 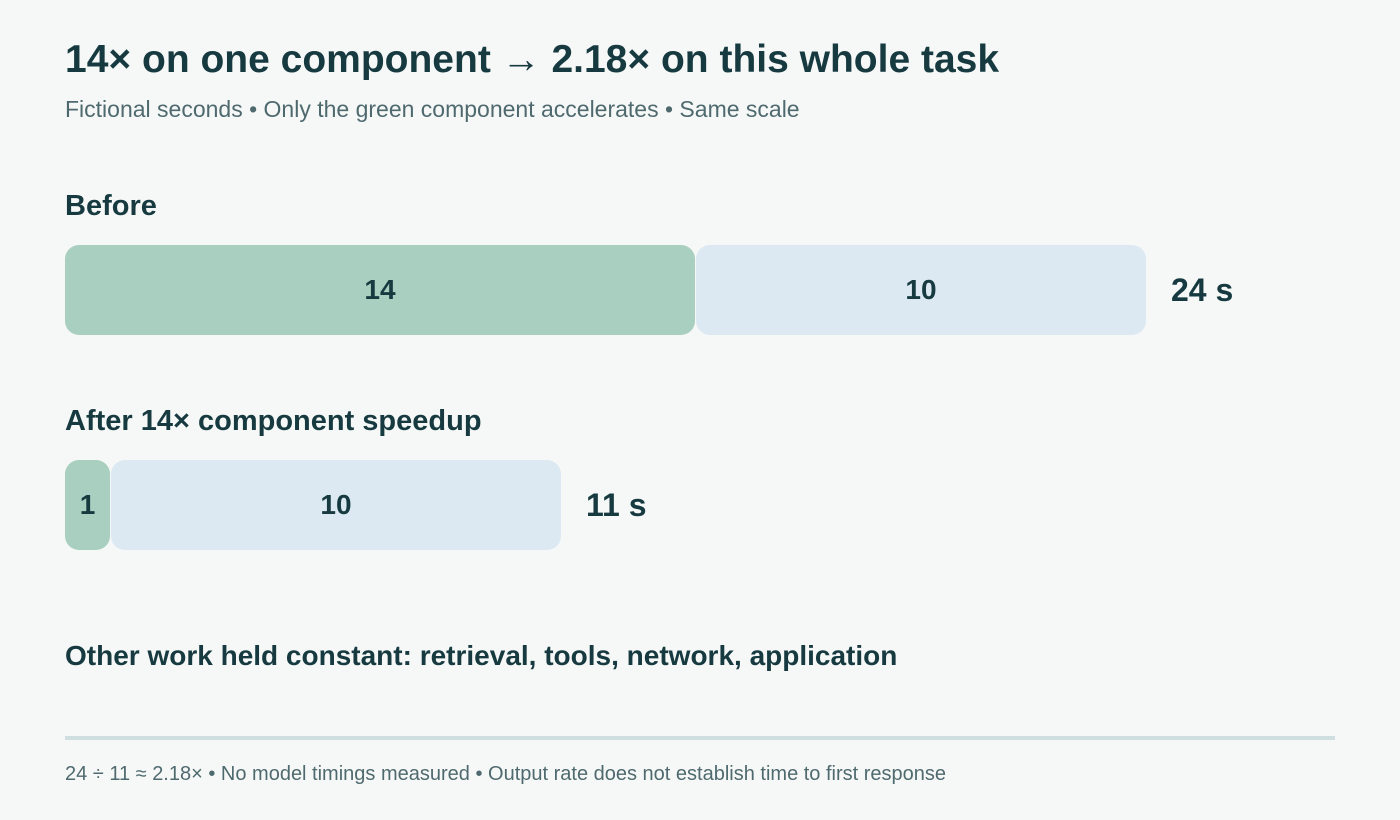 What do you see at coordinates (111, 206) in the screenshot?
I see `row-label-before: Before` at bounding box center [111, 206].